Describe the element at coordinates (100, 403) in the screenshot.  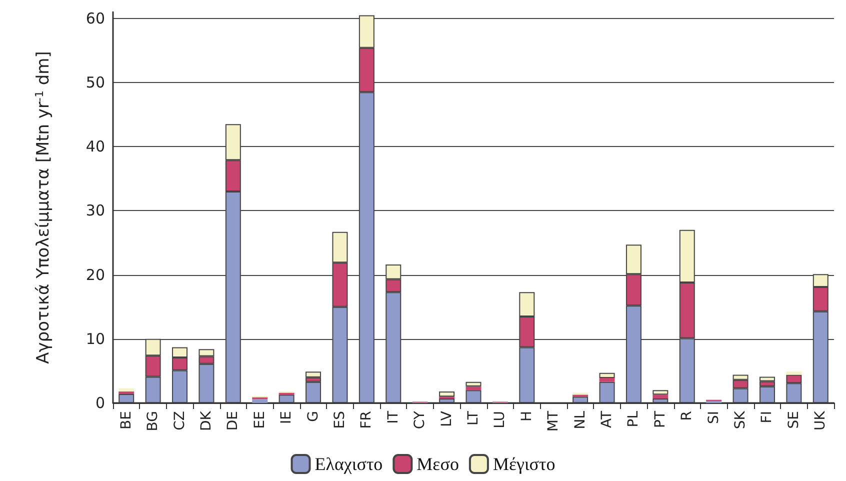
I see `y-tick-label: 0` at that location.